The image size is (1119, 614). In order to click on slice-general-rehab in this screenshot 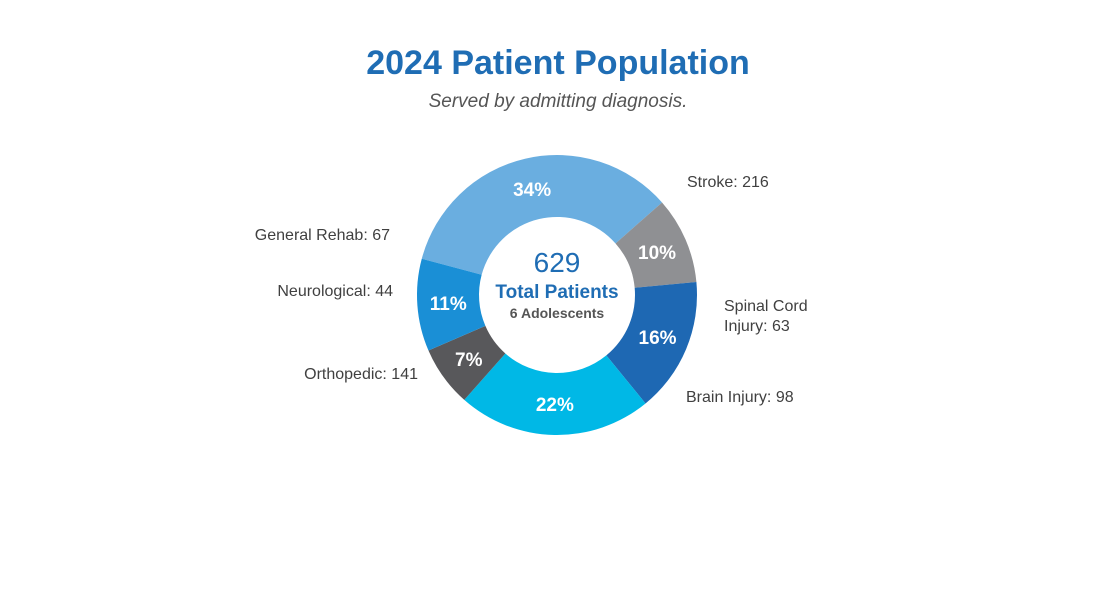, I will do `click(451, 304)`.